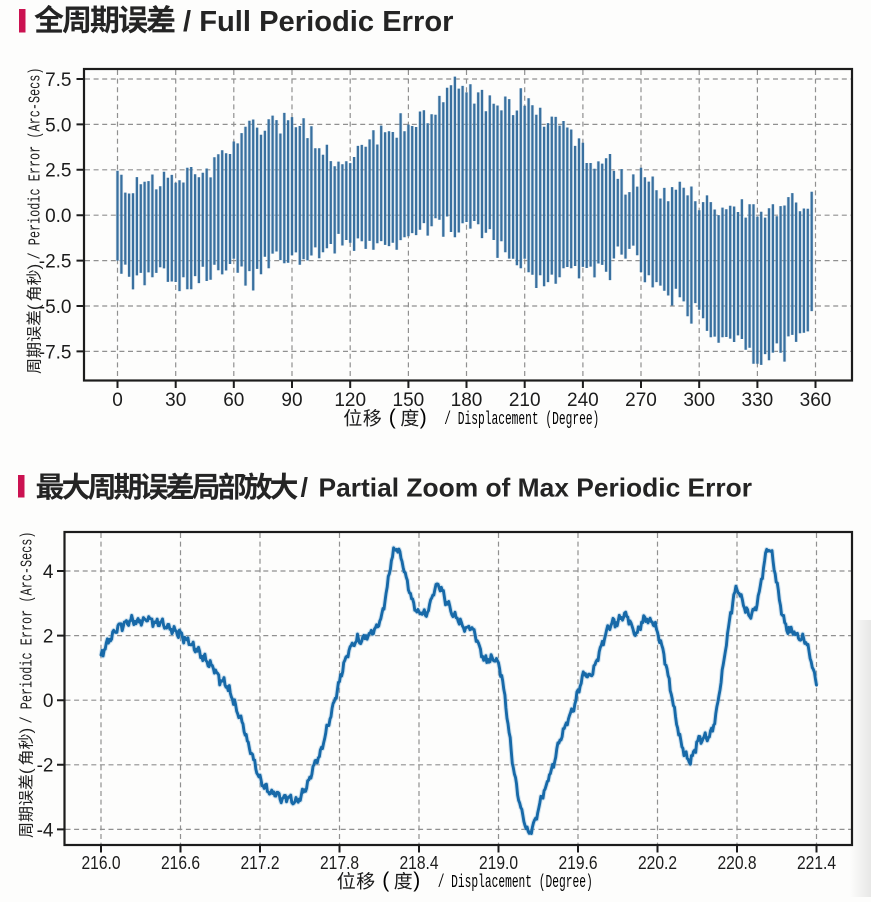 The height and width of the screenshot is (902, 871). I want to click on svg-text: 220.2, so click(657, 863).